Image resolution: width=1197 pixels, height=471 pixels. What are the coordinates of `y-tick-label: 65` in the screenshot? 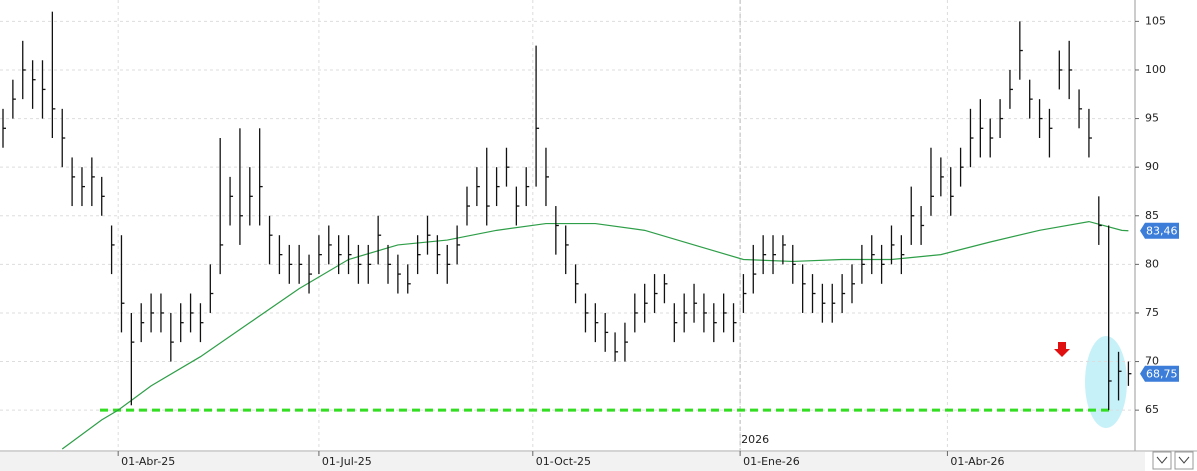 It's located at (1152, 409).